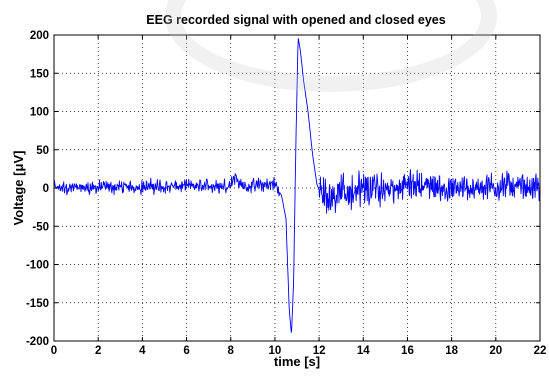 The image size is (549, 377). Describe the element at coordinates (18, 153) in the screenshot. I see `y-axis-label-suffix: ]` at that location.